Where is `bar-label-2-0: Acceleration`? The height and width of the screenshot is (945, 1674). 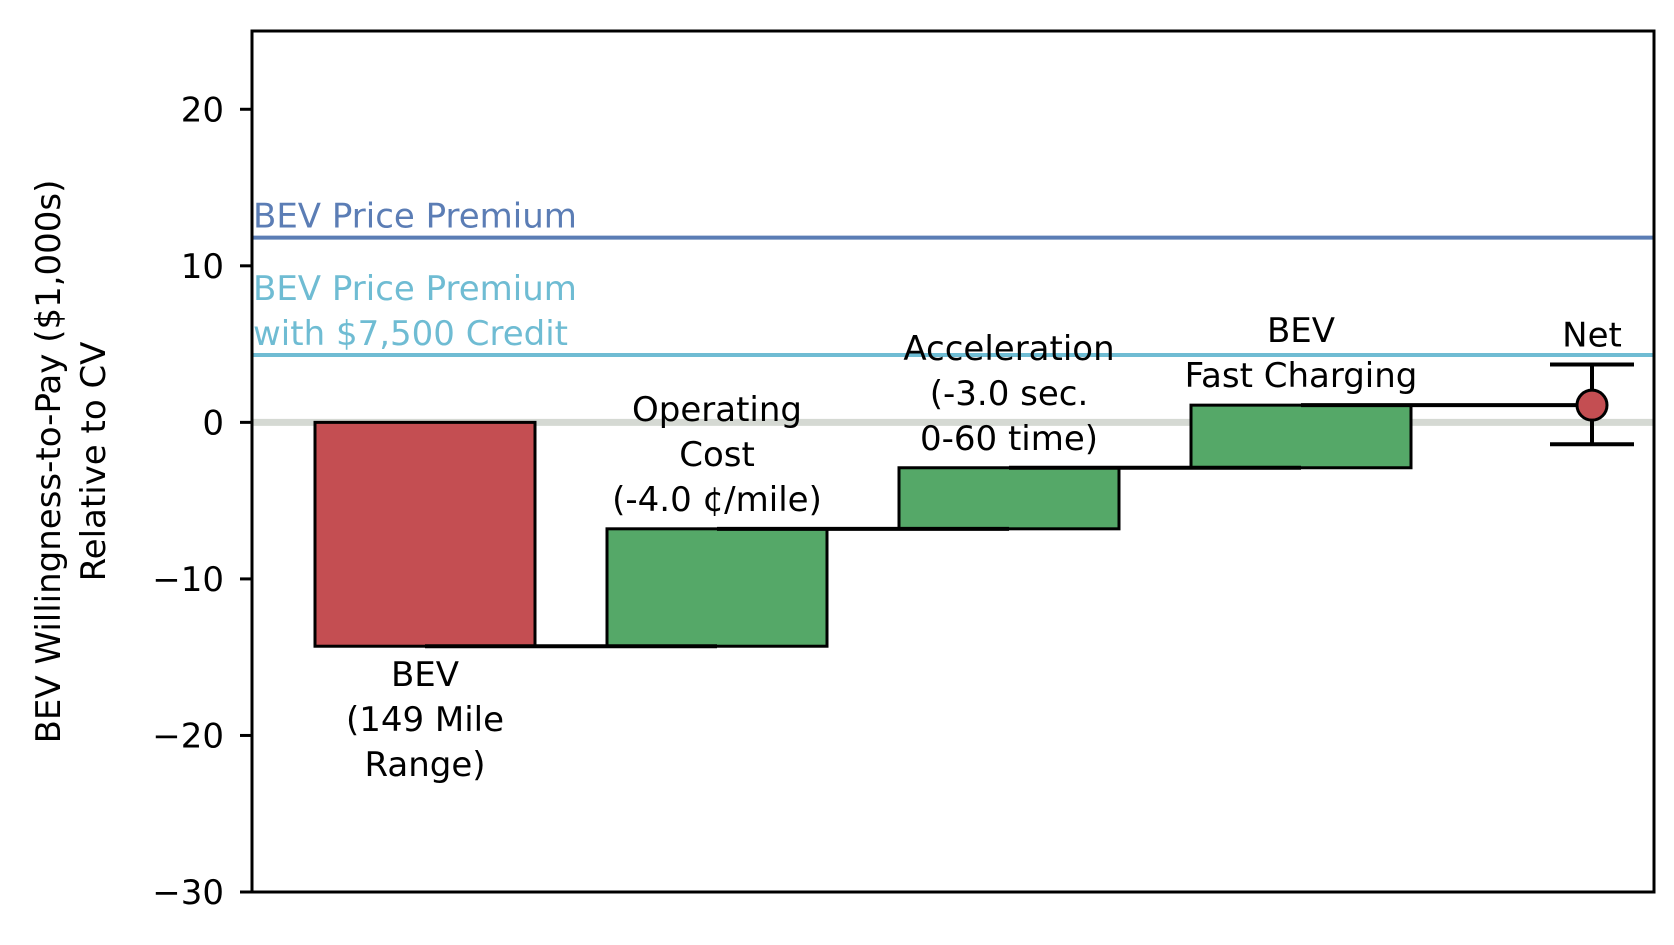
bar-label-2-0: Acceleration is located at coordinates (1008, 349).